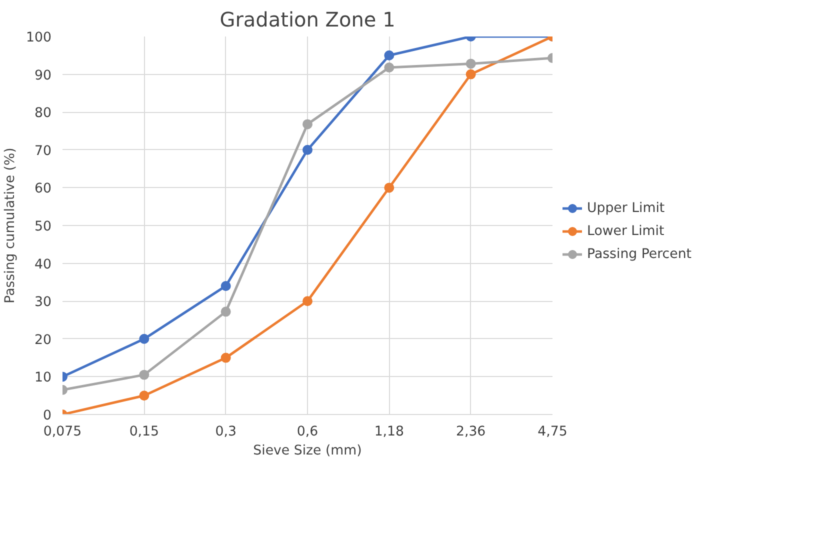  I want to click on x-tick-label: 0,3, so click(225, 432).